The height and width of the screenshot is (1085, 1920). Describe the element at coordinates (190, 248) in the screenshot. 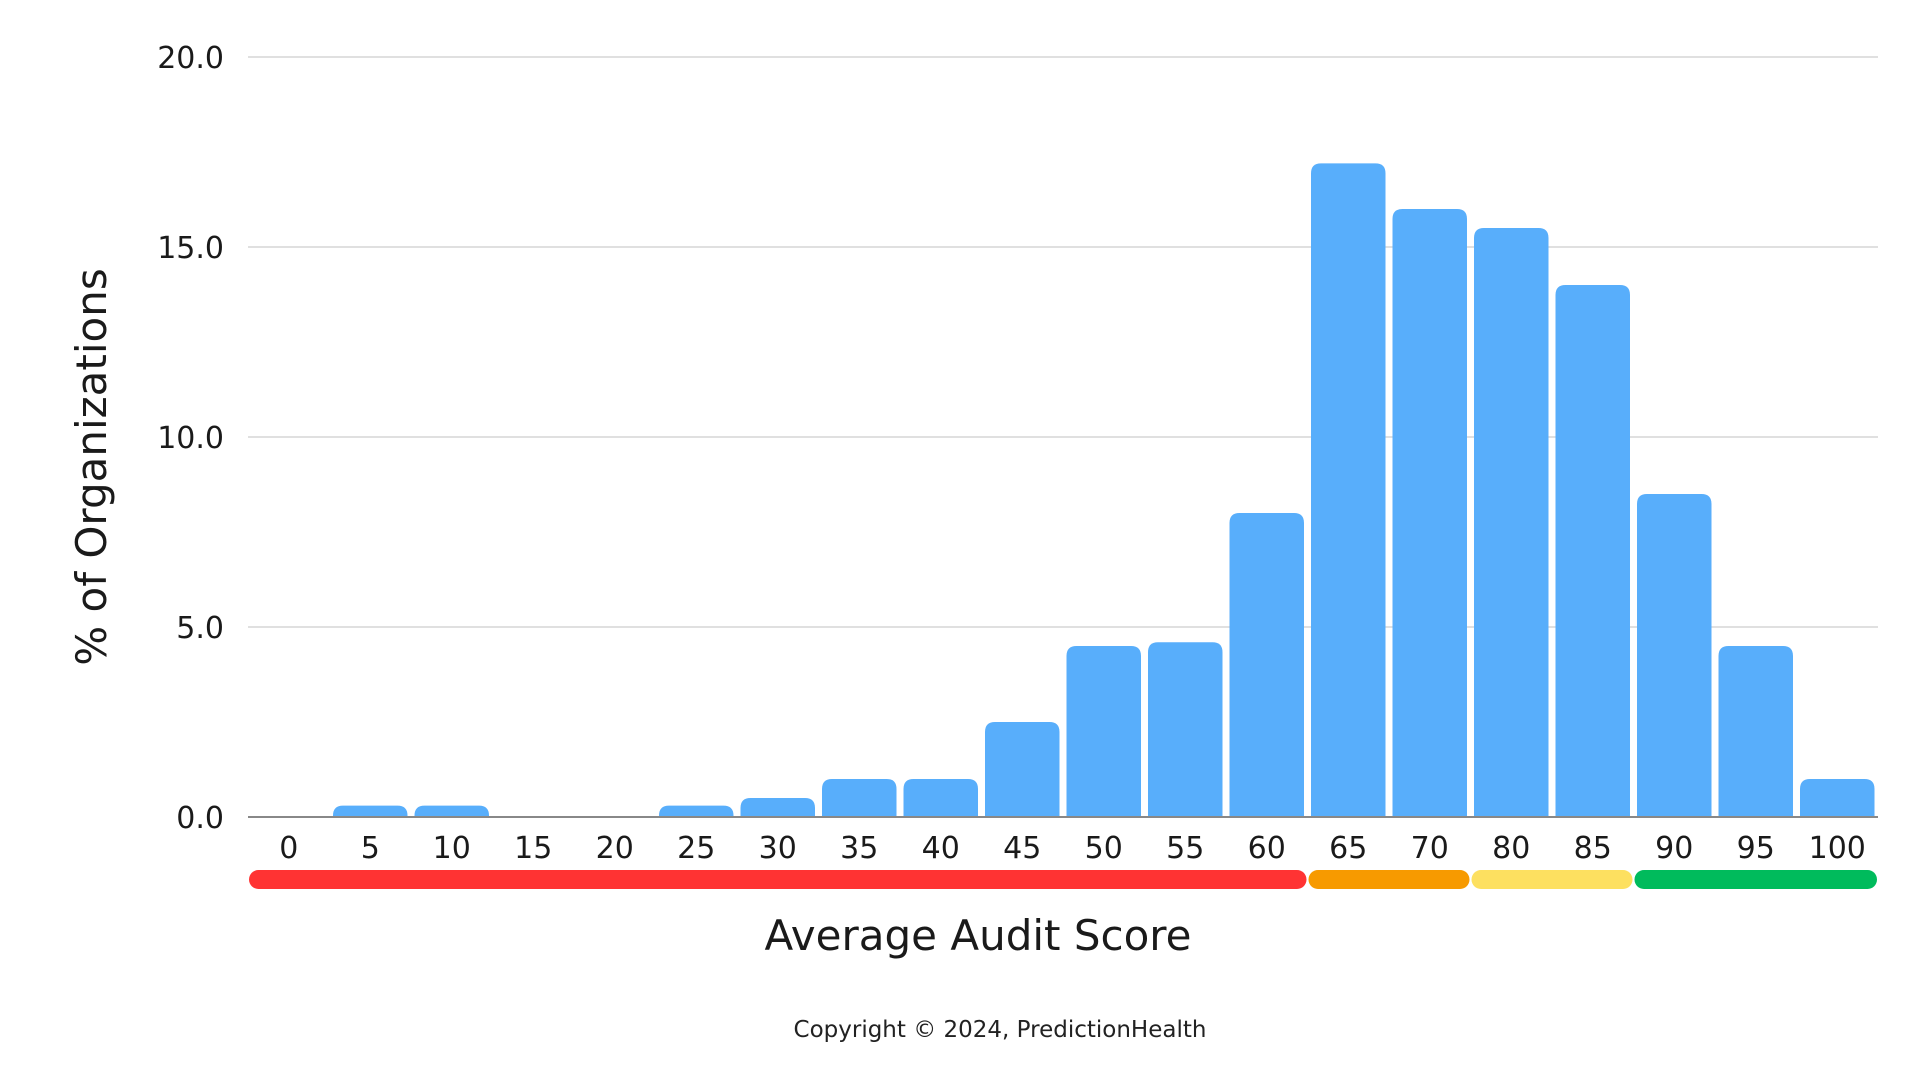

I see `y-tick-label: 15.0` at that location.